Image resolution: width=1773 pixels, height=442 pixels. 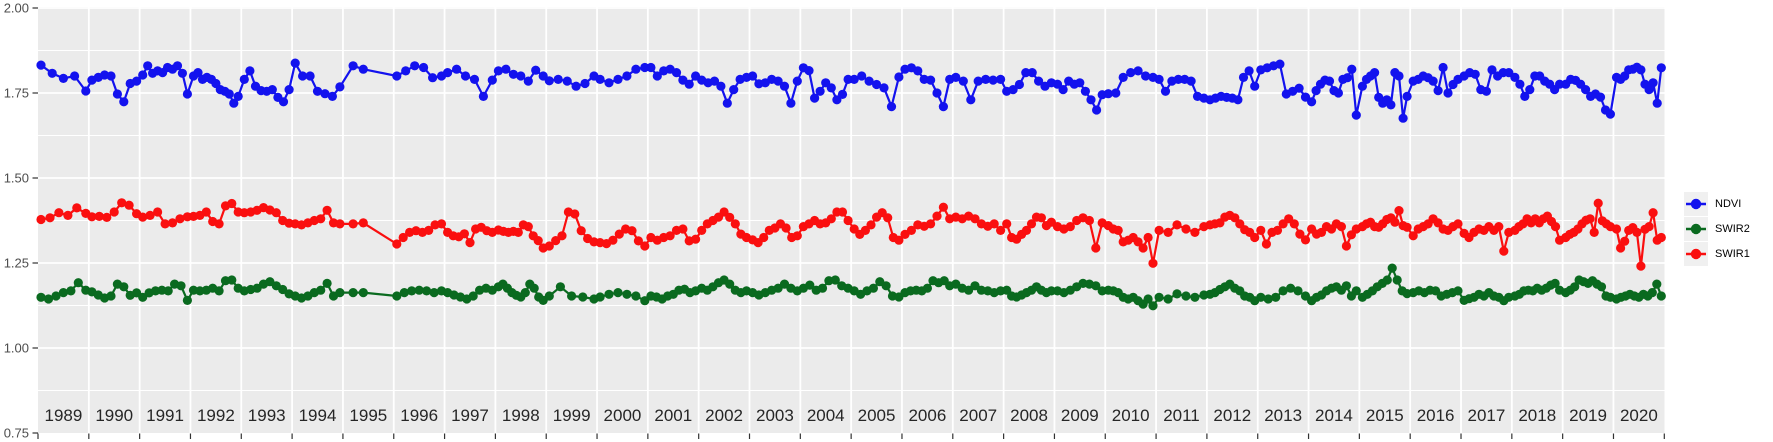 I want to click on legend: NDVI SWIR2 SWIR1, so click(x=1717, y=229).